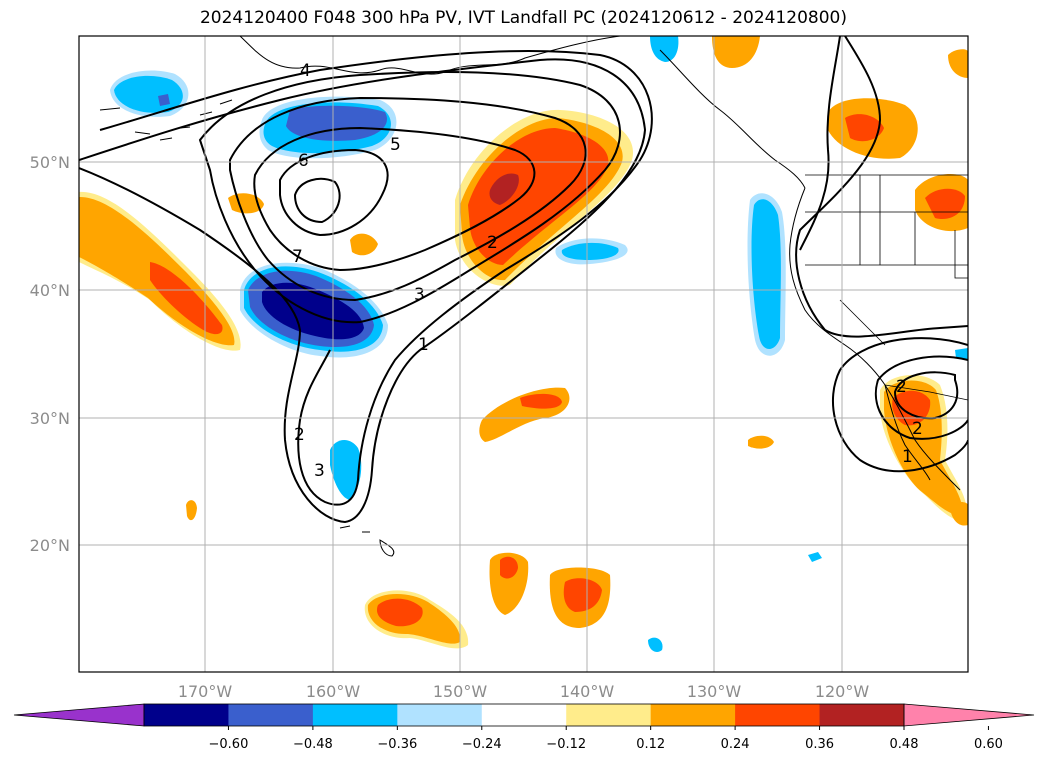 The width and height of the screenshot is (1047, 765). Describe the element at coordinates (50, 545) in the screenshot. I see `lat-label: 20°N` at that location.